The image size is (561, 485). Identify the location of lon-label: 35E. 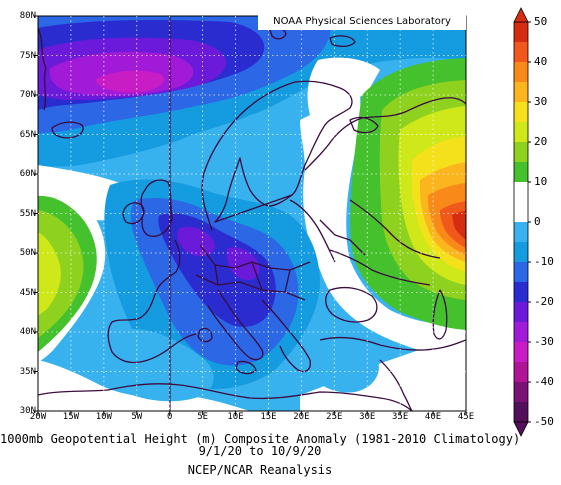
(400, 417).